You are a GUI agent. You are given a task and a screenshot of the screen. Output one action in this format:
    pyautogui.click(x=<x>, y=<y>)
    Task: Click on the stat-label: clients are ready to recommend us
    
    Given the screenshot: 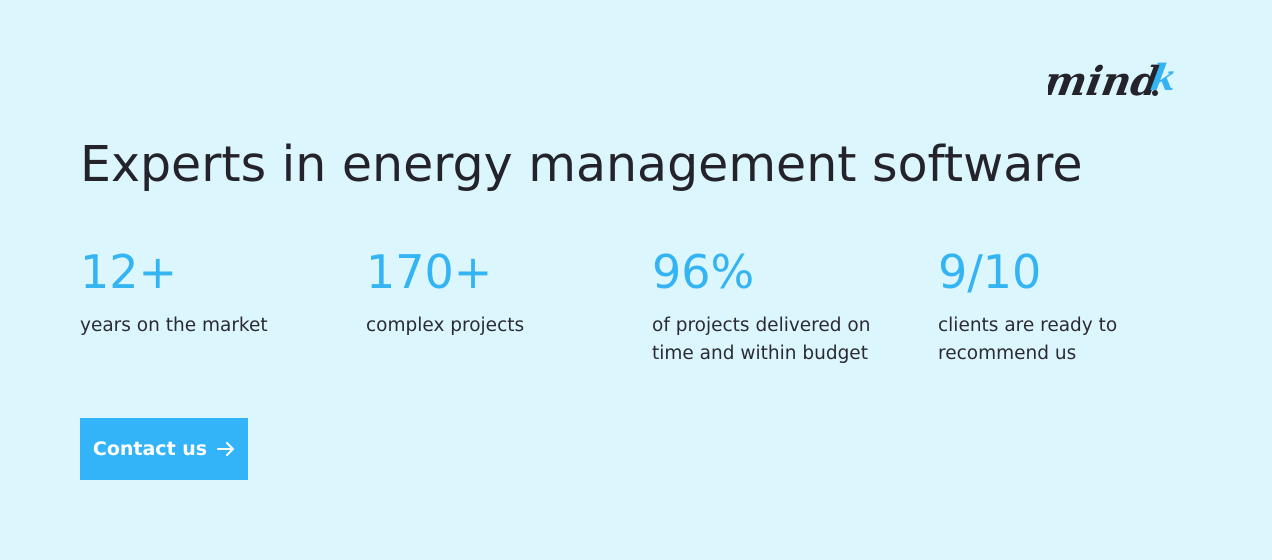 What is the action you would take?
    pyautogui.click(x=1028, y=339)
    